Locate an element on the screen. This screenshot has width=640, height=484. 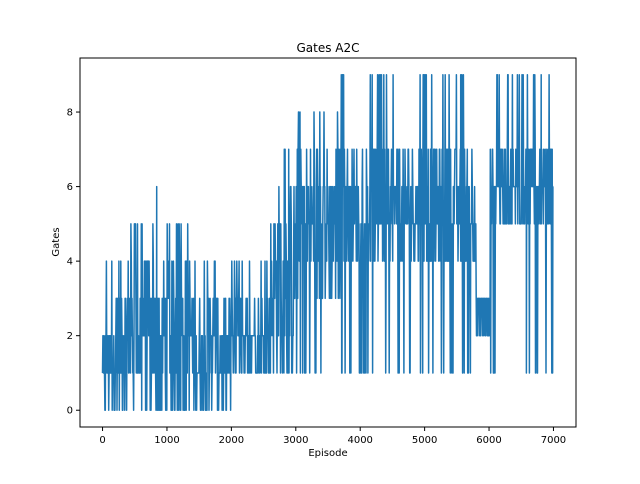
y-tick-label: 4 is located at coordinates (70, 262).